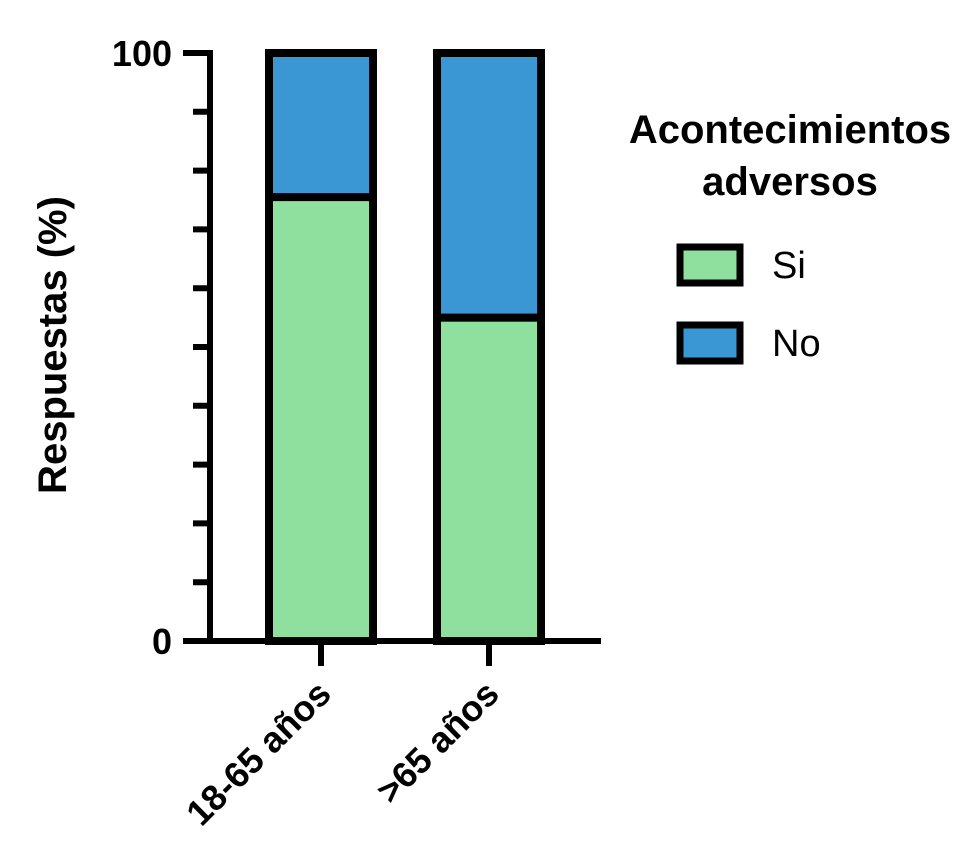 The width and height of the screenshot is (972, 846). What do you see at coordinates (790, 182) in the screenshot?
I see `legend-title-line-2: adversos` at bounding box center [790, 182].